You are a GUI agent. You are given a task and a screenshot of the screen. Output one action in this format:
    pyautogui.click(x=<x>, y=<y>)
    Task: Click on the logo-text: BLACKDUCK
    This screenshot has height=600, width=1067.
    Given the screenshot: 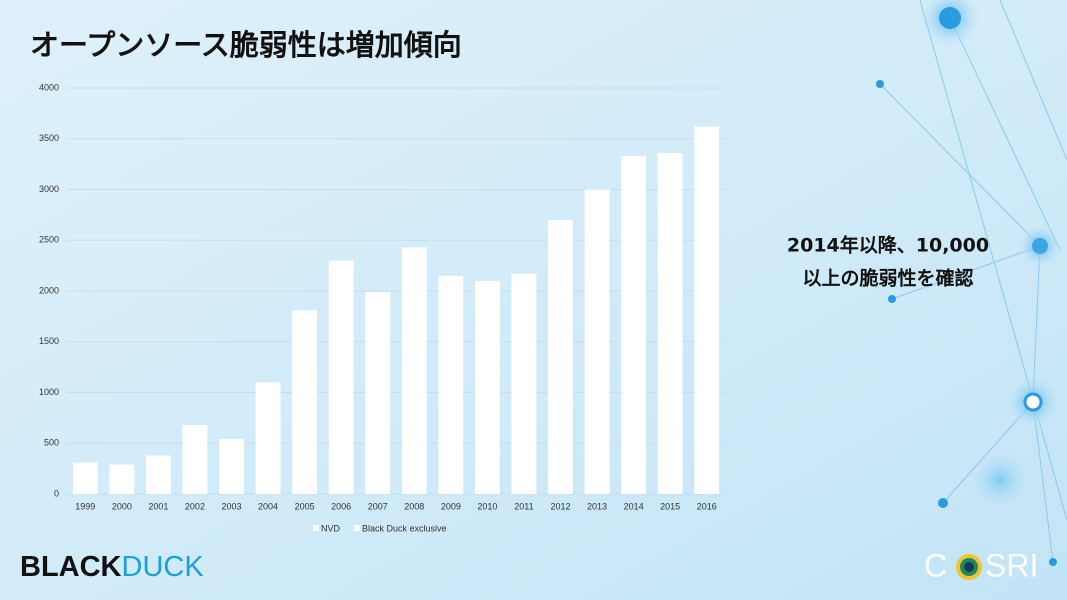 What is the action you would take?
    pyautogui.click(x=112, y=567)
    